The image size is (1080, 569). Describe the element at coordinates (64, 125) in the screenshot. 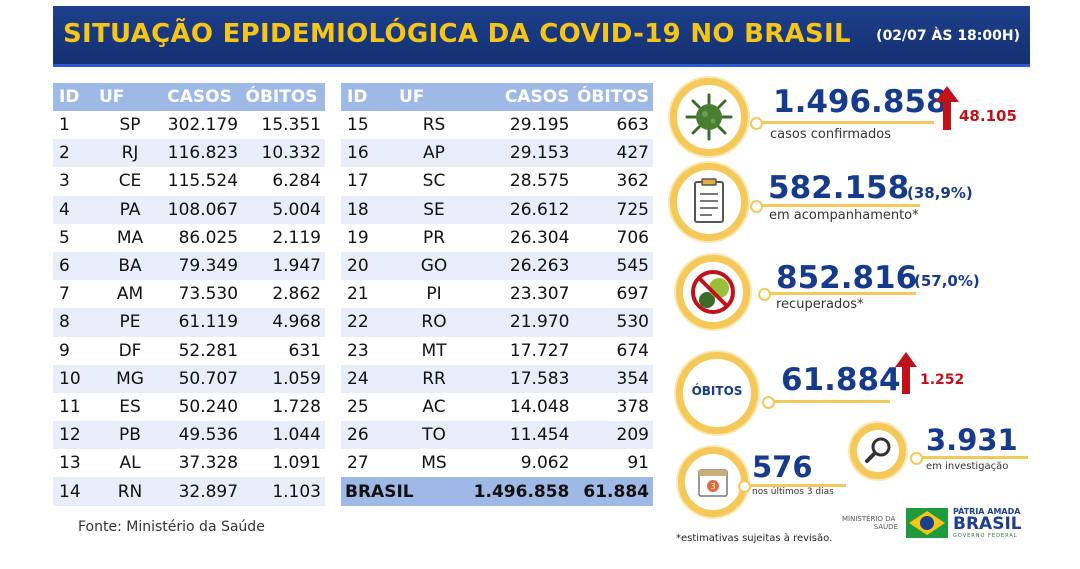

I see `cell-id: 1` at that location.